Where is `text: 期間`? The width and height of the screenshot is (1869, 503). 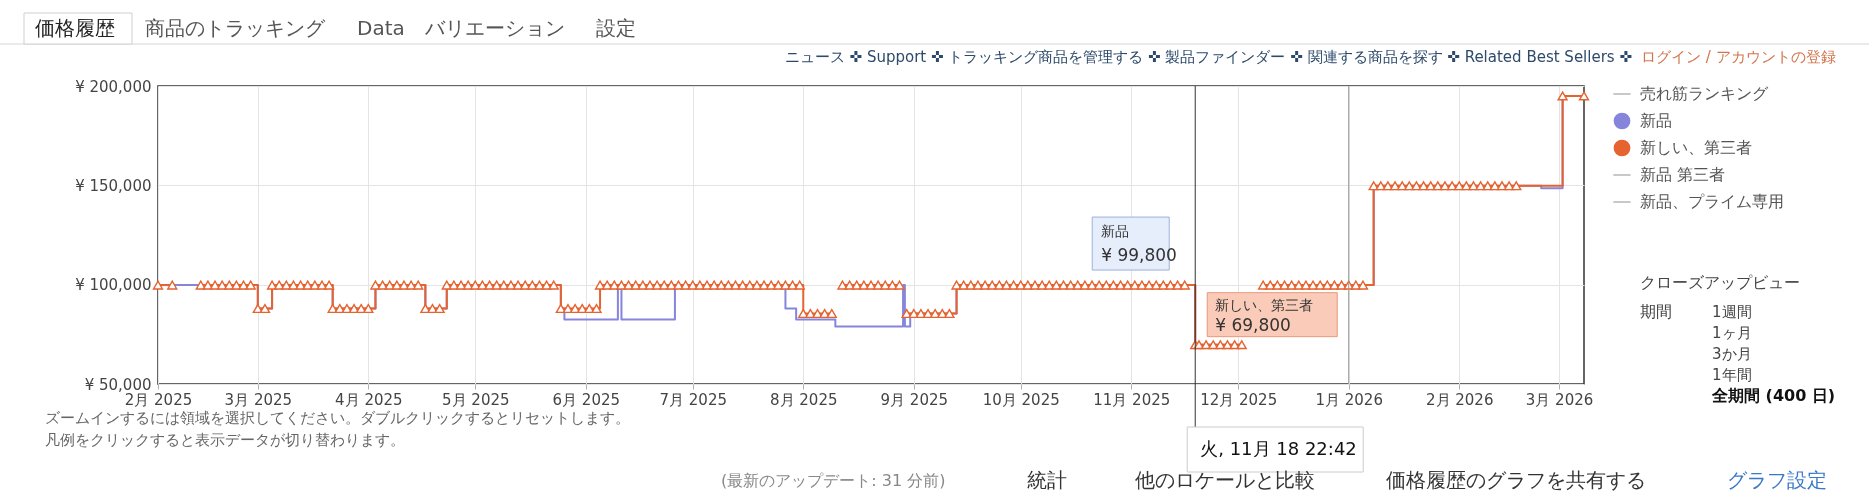 text: 期間 is located at coordinates (1656, 311).